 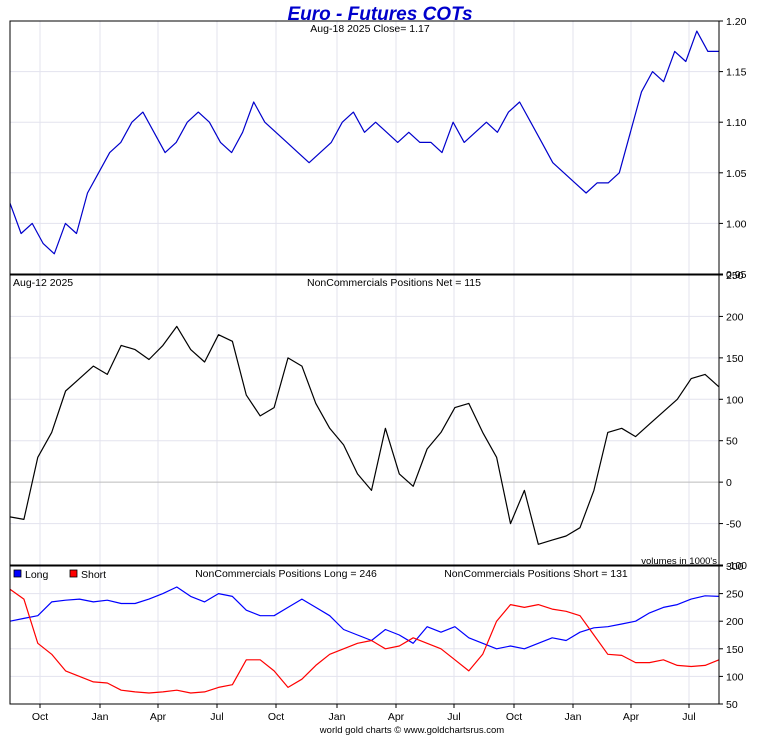 I want to click on y-tick-label: -100, so click(x=736, y=566).